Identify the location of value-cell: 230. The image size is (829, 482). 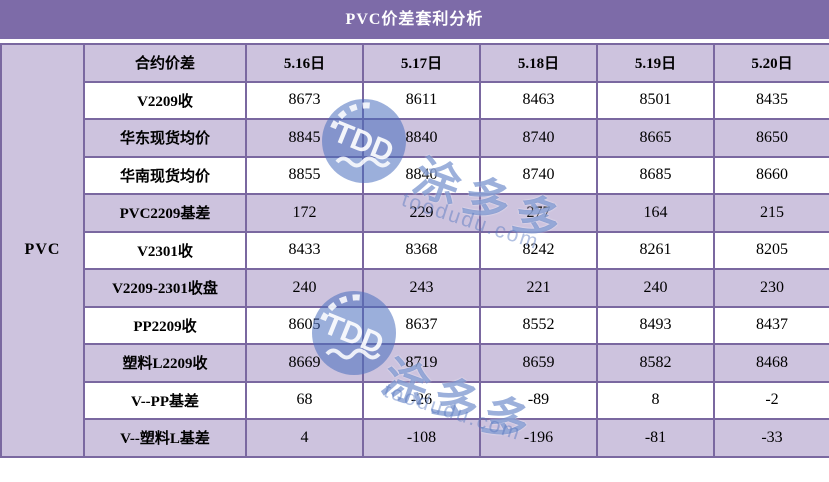
(771, 288).